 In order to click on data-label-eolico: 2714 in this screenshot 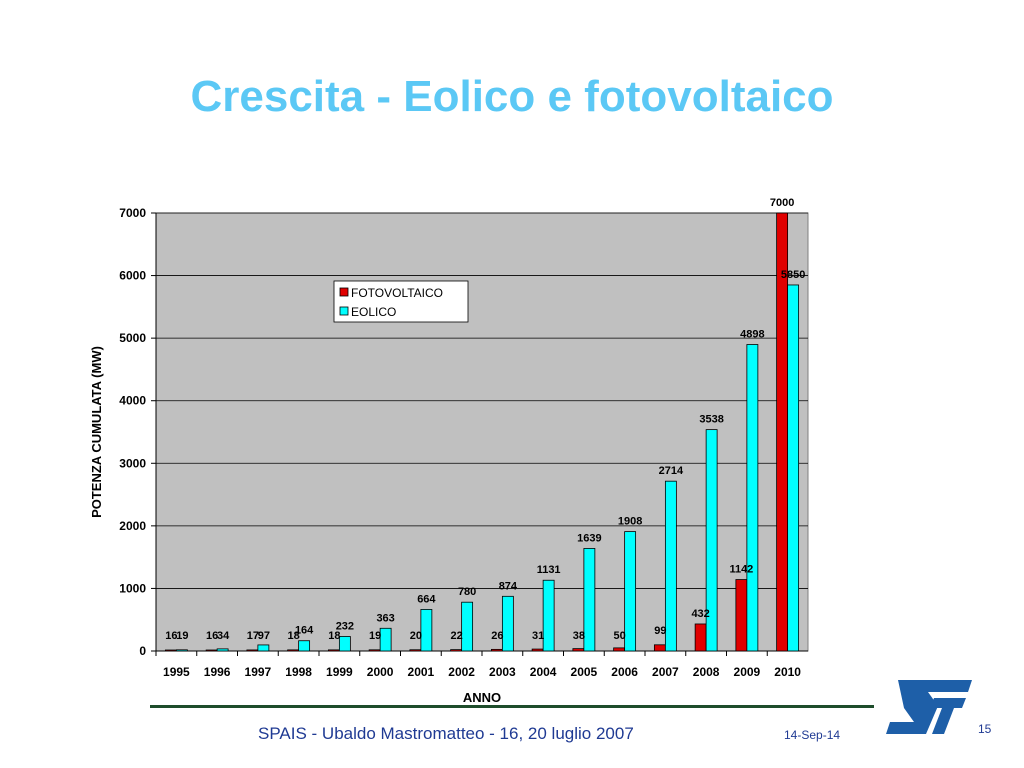, I will do `click(671, 471)`.